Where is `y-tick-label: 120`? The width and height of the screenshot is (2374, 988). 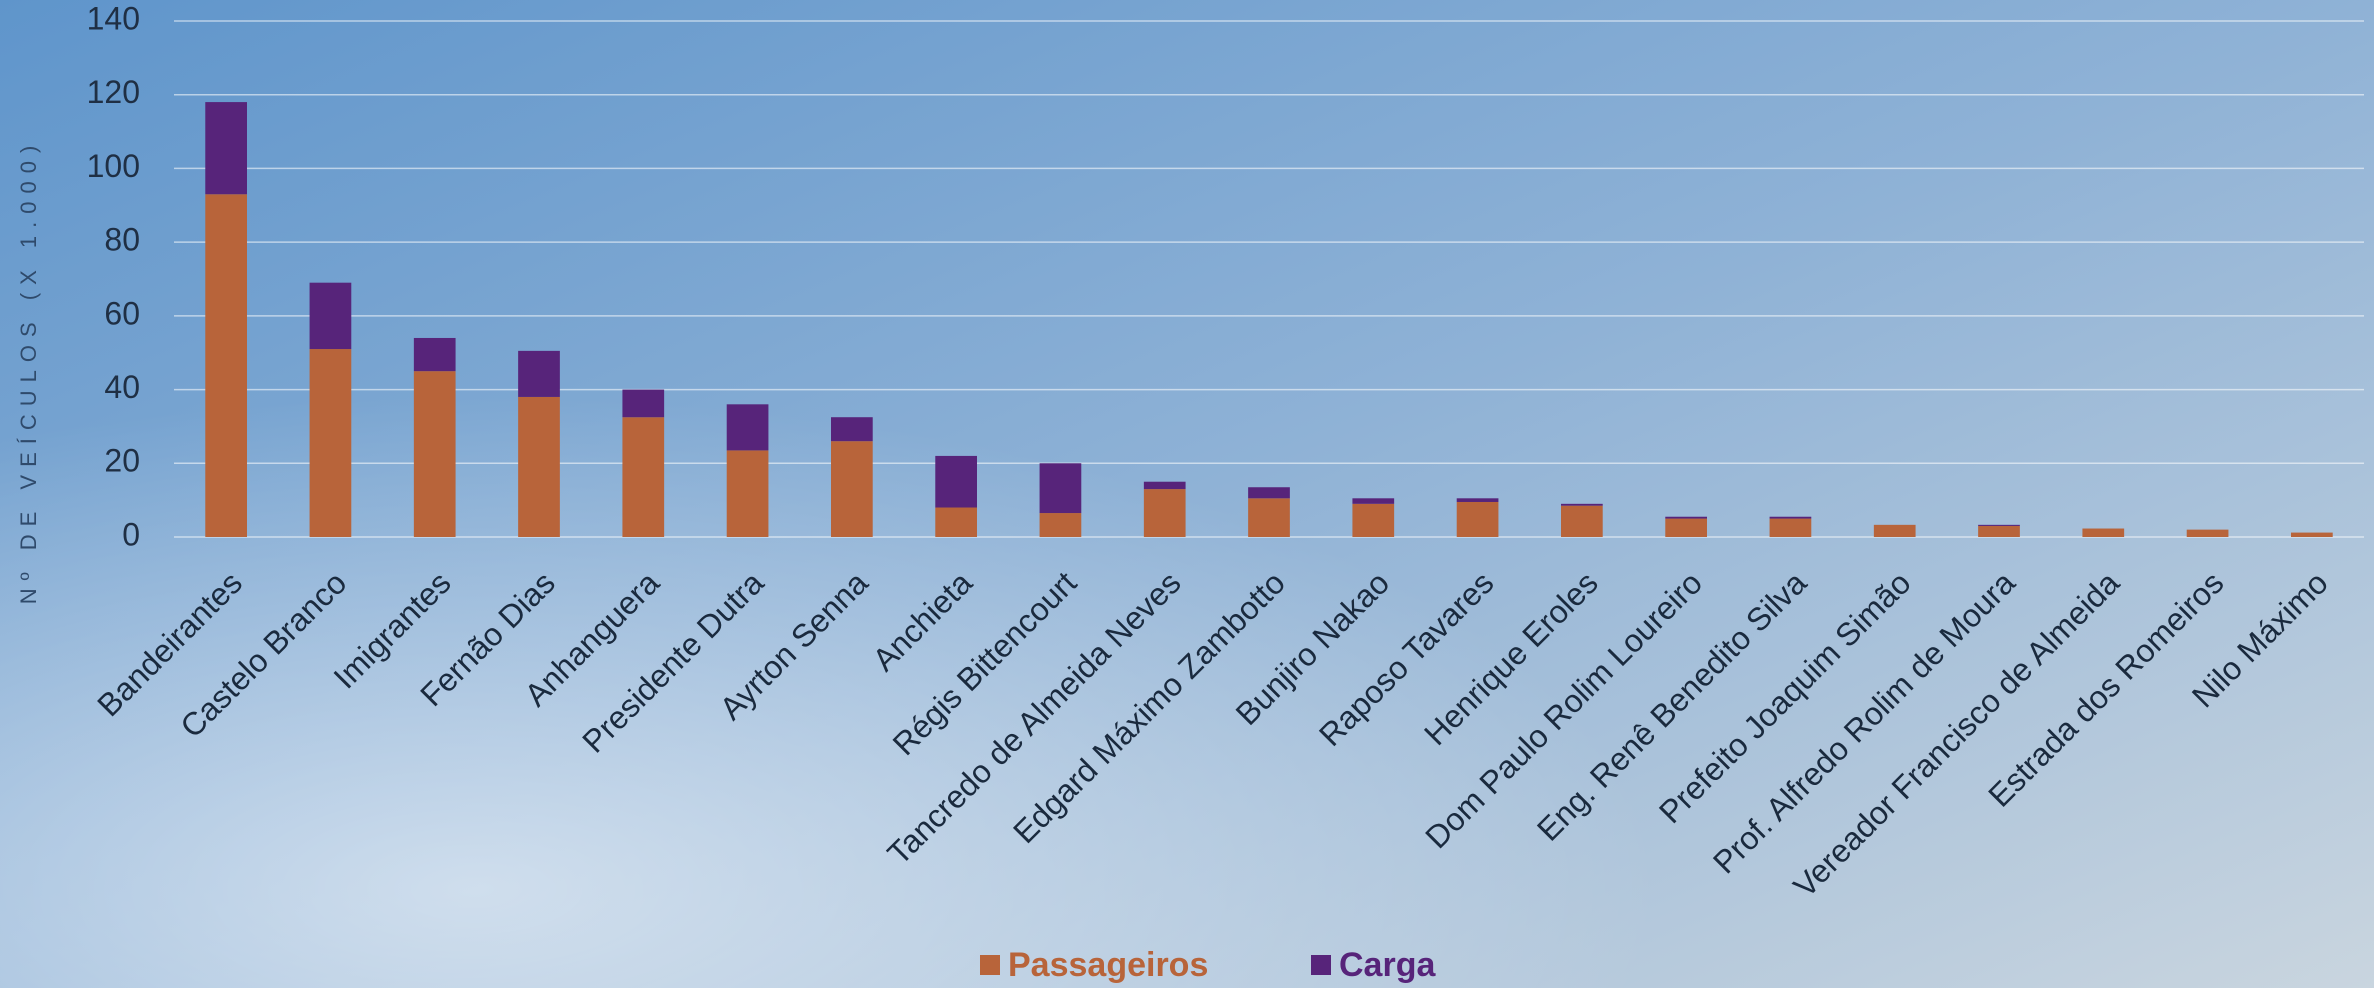
y-tick-label: 120 is located at coordinates (113, 92).